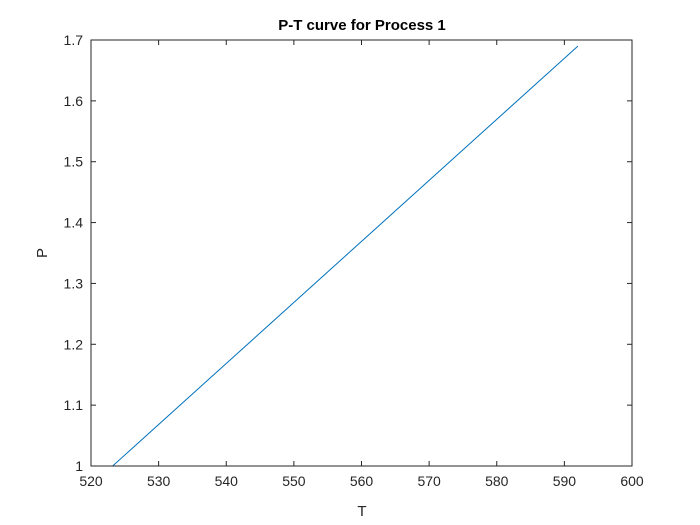 Image resolution: width=700 pixels, height=525 pixels. I want to click on y-tick-label: 1.6, so click(74, 101).